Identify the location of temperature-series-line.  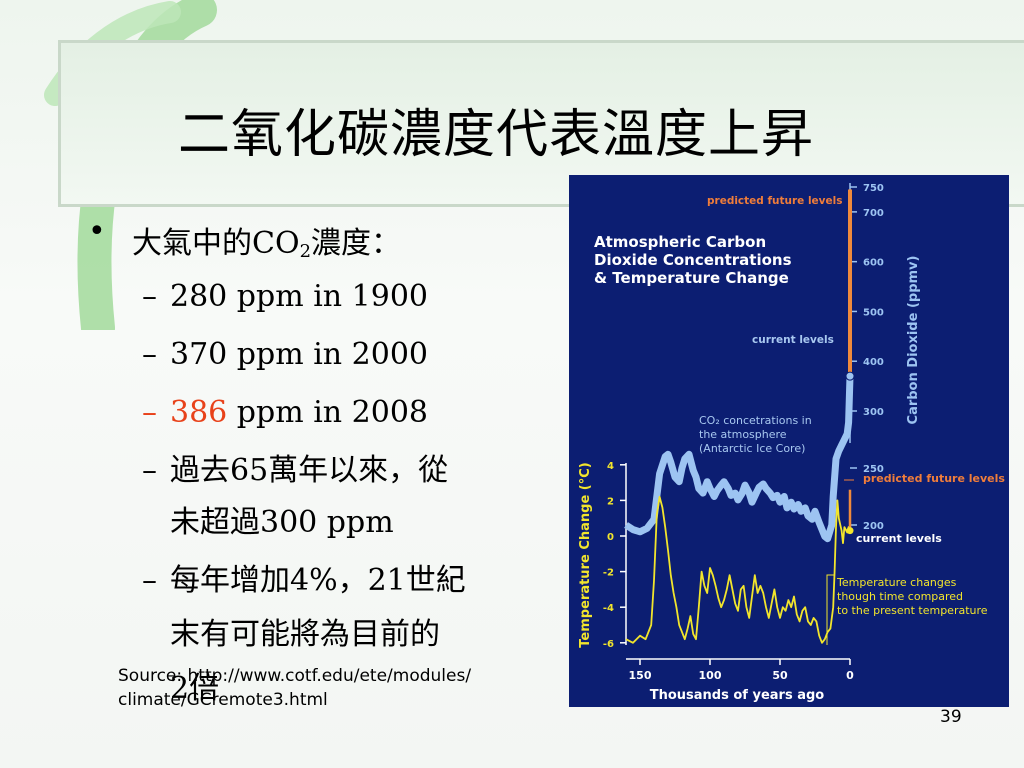
(738, 569).